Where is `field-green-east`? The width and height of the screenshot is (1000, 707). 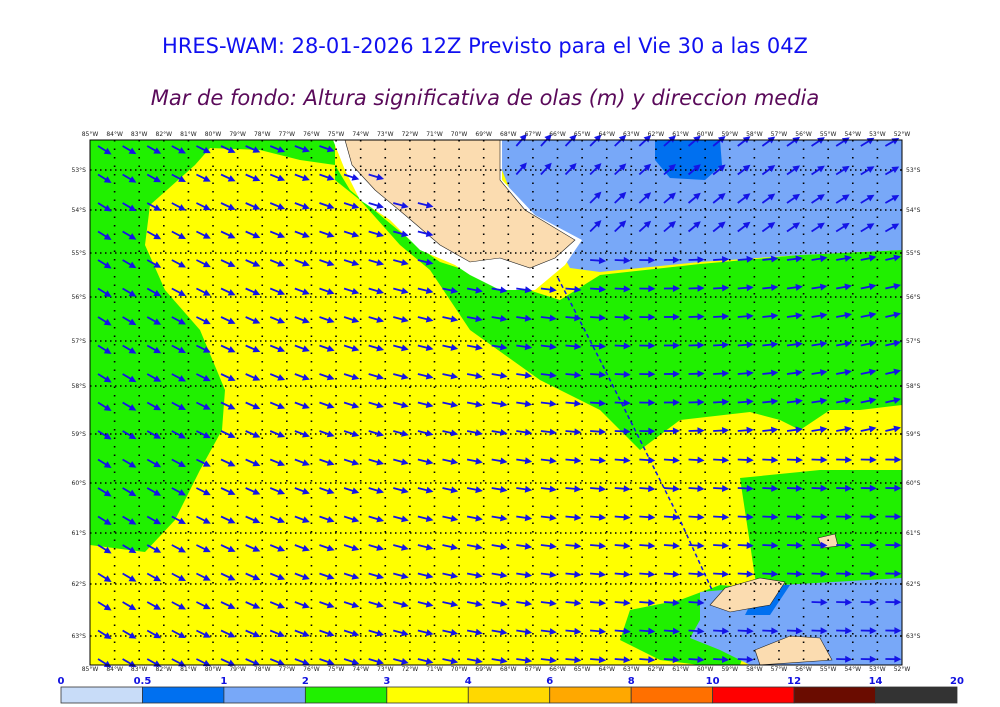 field-green-east is located at coordinates (761, 567).